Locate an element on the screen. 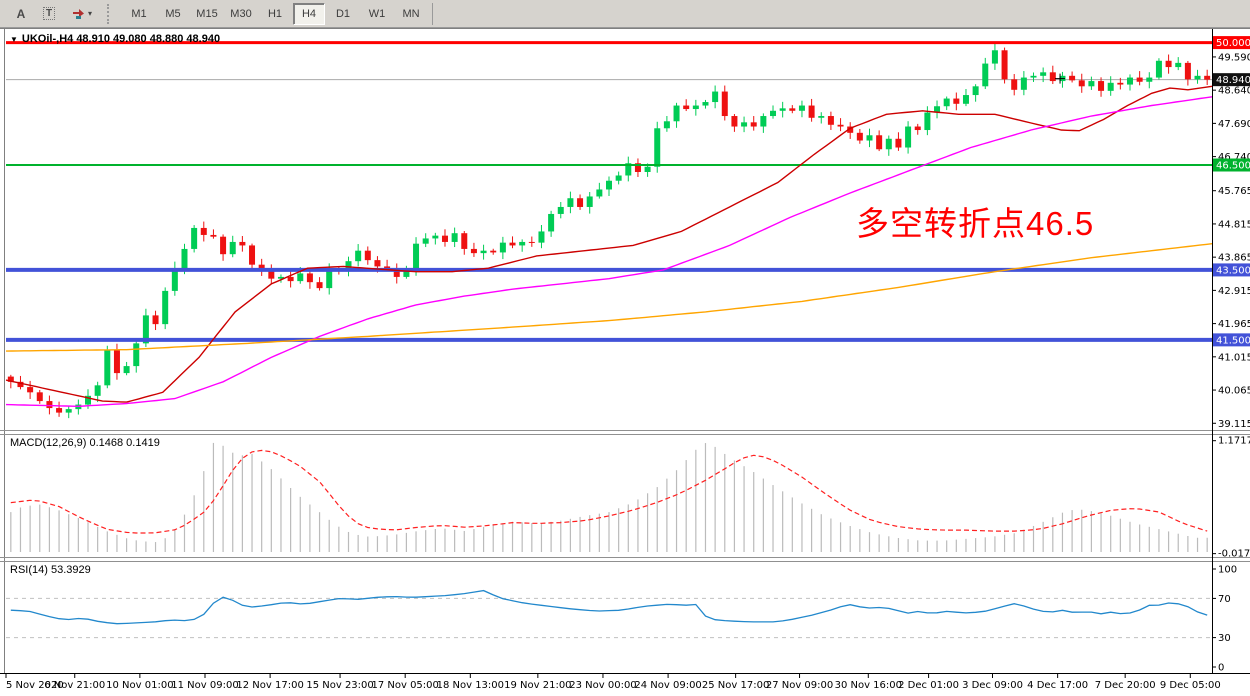  rsi-axis-label: 100 is located at coordinates (1227, 570).